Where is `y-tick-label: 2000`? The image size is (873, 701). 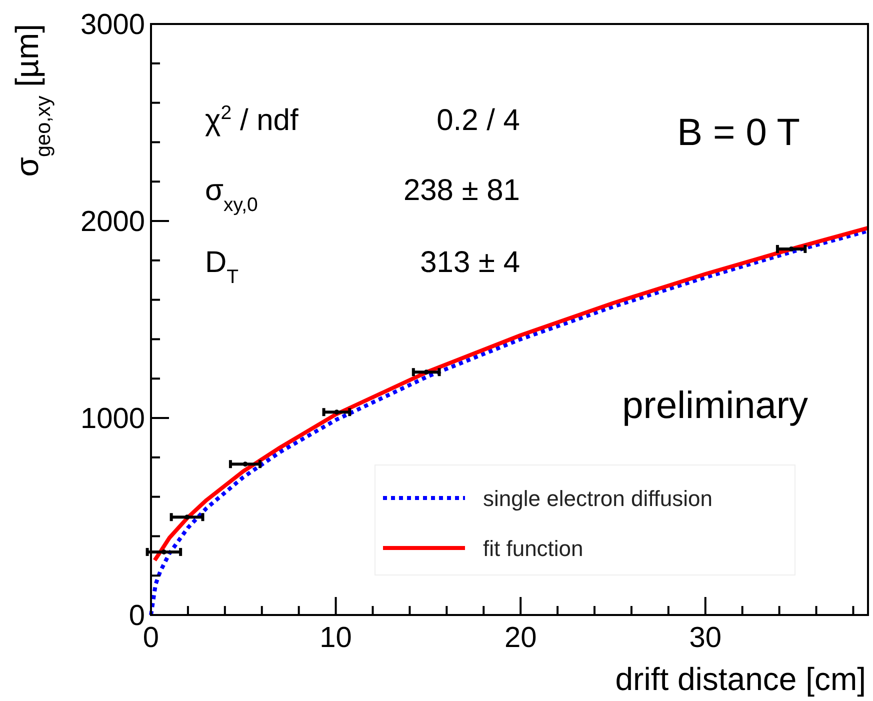 y-tick-label: 2000 is located at coordinates (112, 222).